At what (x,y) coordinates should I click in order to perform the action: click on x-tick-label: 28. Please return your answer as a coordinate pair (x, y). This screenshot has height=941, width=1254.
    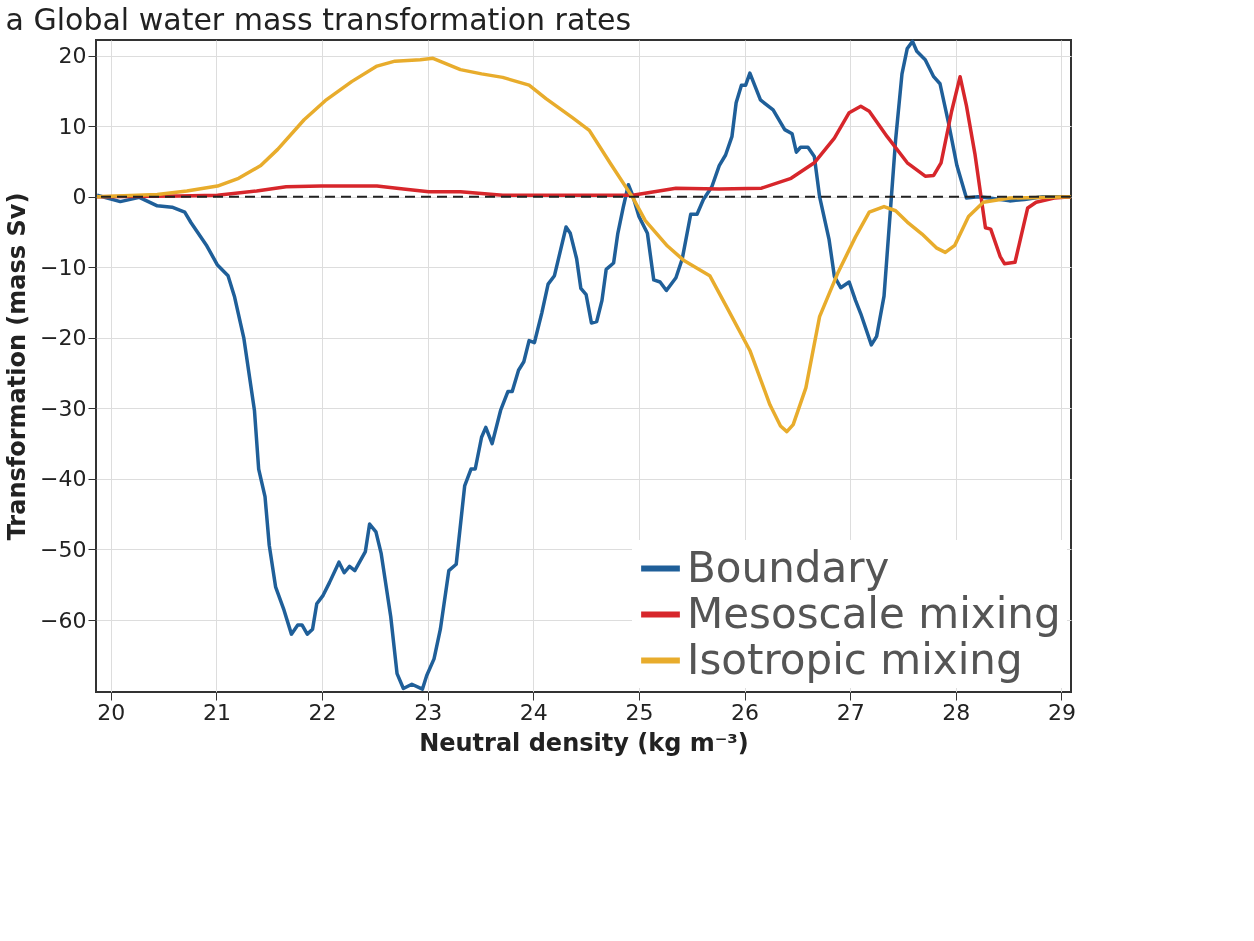
    Looking at the image, I should click on (956, 712).